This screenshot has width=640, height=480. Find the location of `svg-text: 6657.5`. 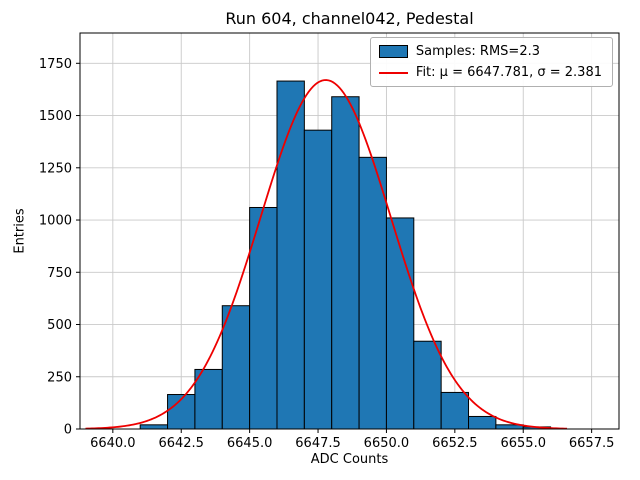

svg-text: 6657.5 is located at coordinates (592, 443).